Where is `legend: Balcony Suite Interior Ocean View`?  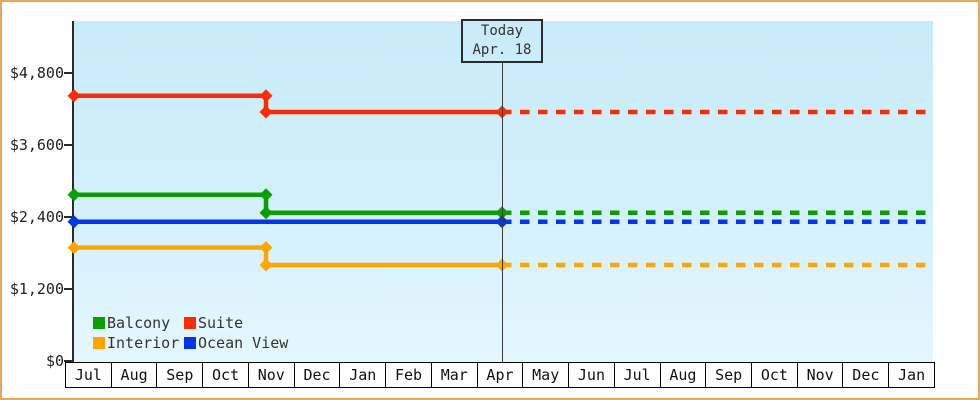 legend: Balcony Suite Interior Ocean View is located at coordinates (190, 333).